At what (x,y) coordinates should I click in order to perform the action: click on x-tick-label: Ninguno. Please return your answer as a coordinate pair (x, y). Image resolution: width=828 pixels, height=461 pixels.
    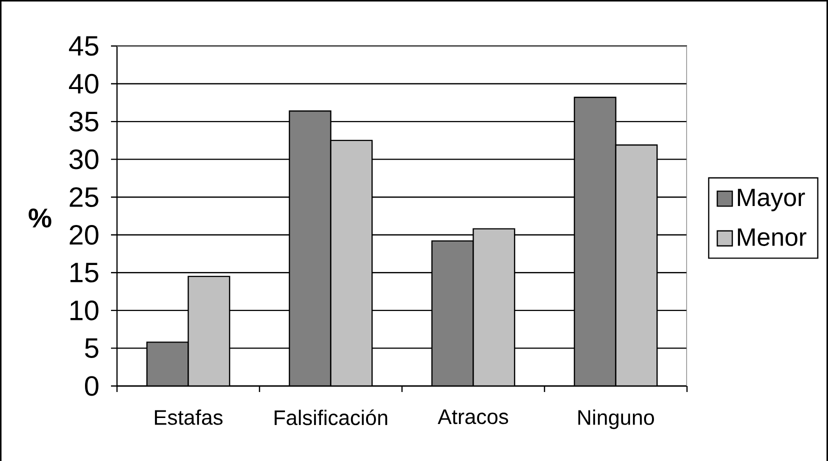
    Looking at the image, I should click on (616, 420).